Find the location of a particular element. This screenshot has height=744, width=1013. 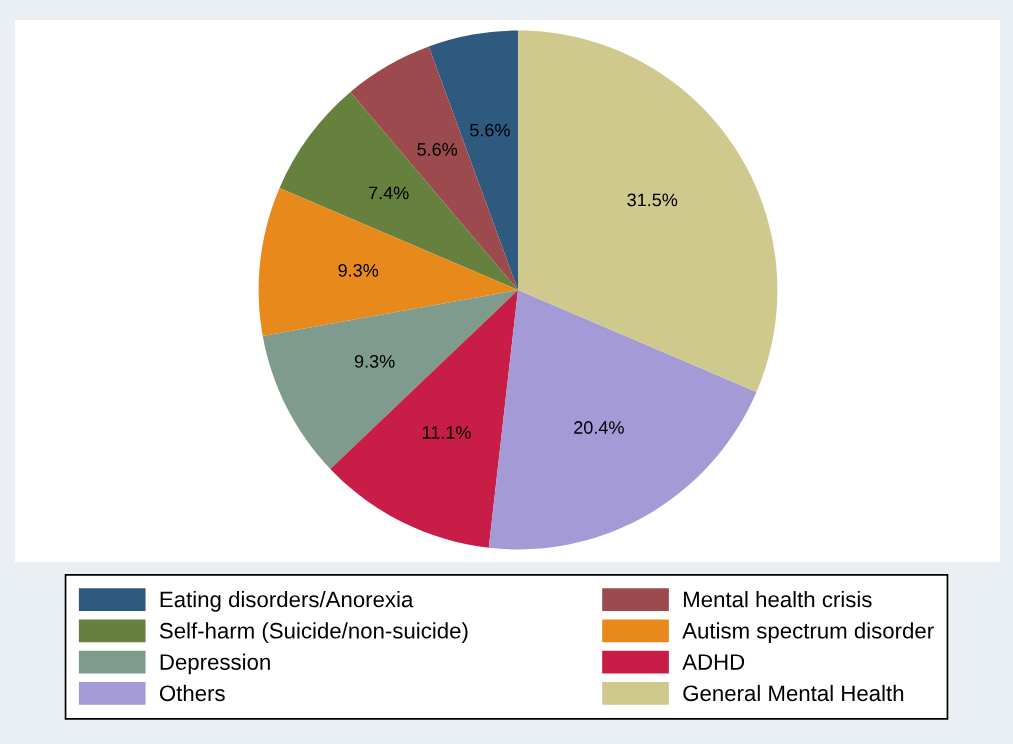

data-label: 7.4% is located at coordinates (389, 193).